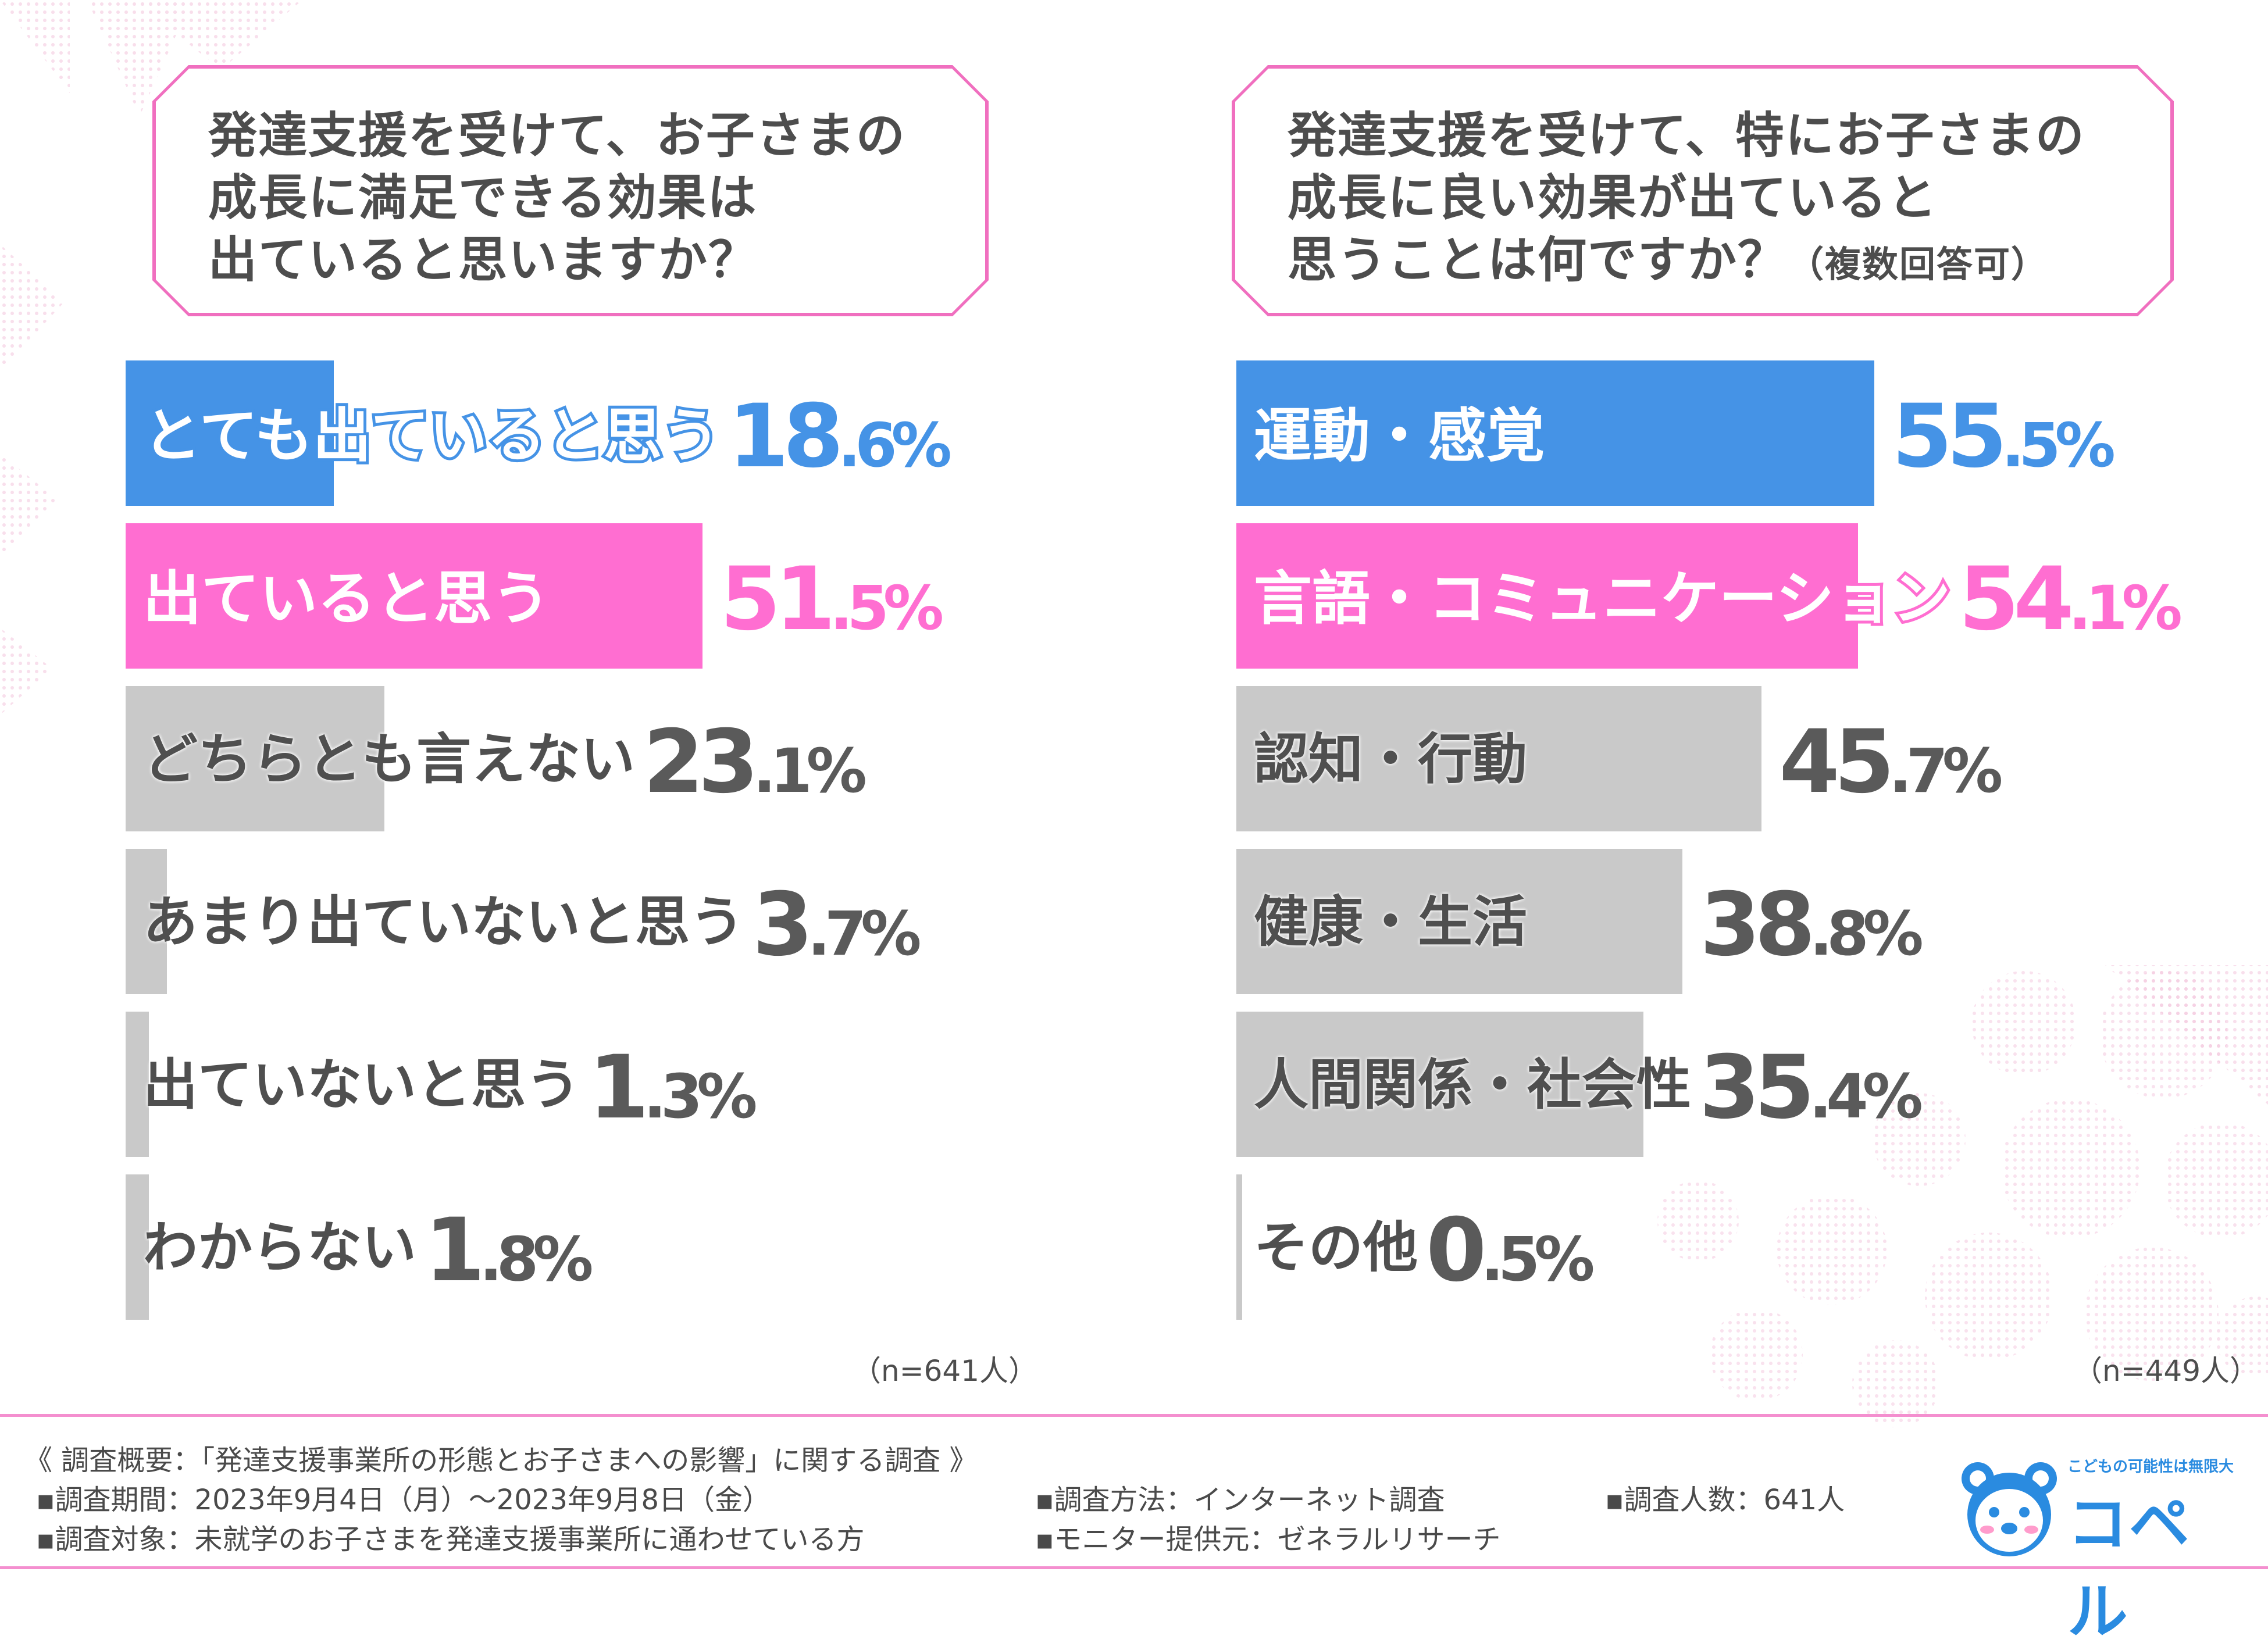 This screenshot has width=2268, height=1650. Describe the element at coordinates (557, 197) in the screenshot. I see `left-question-text: 発達支援を受けて、お子さまの 成長に満足できる効果は 出ていると思いますか？` at that location.